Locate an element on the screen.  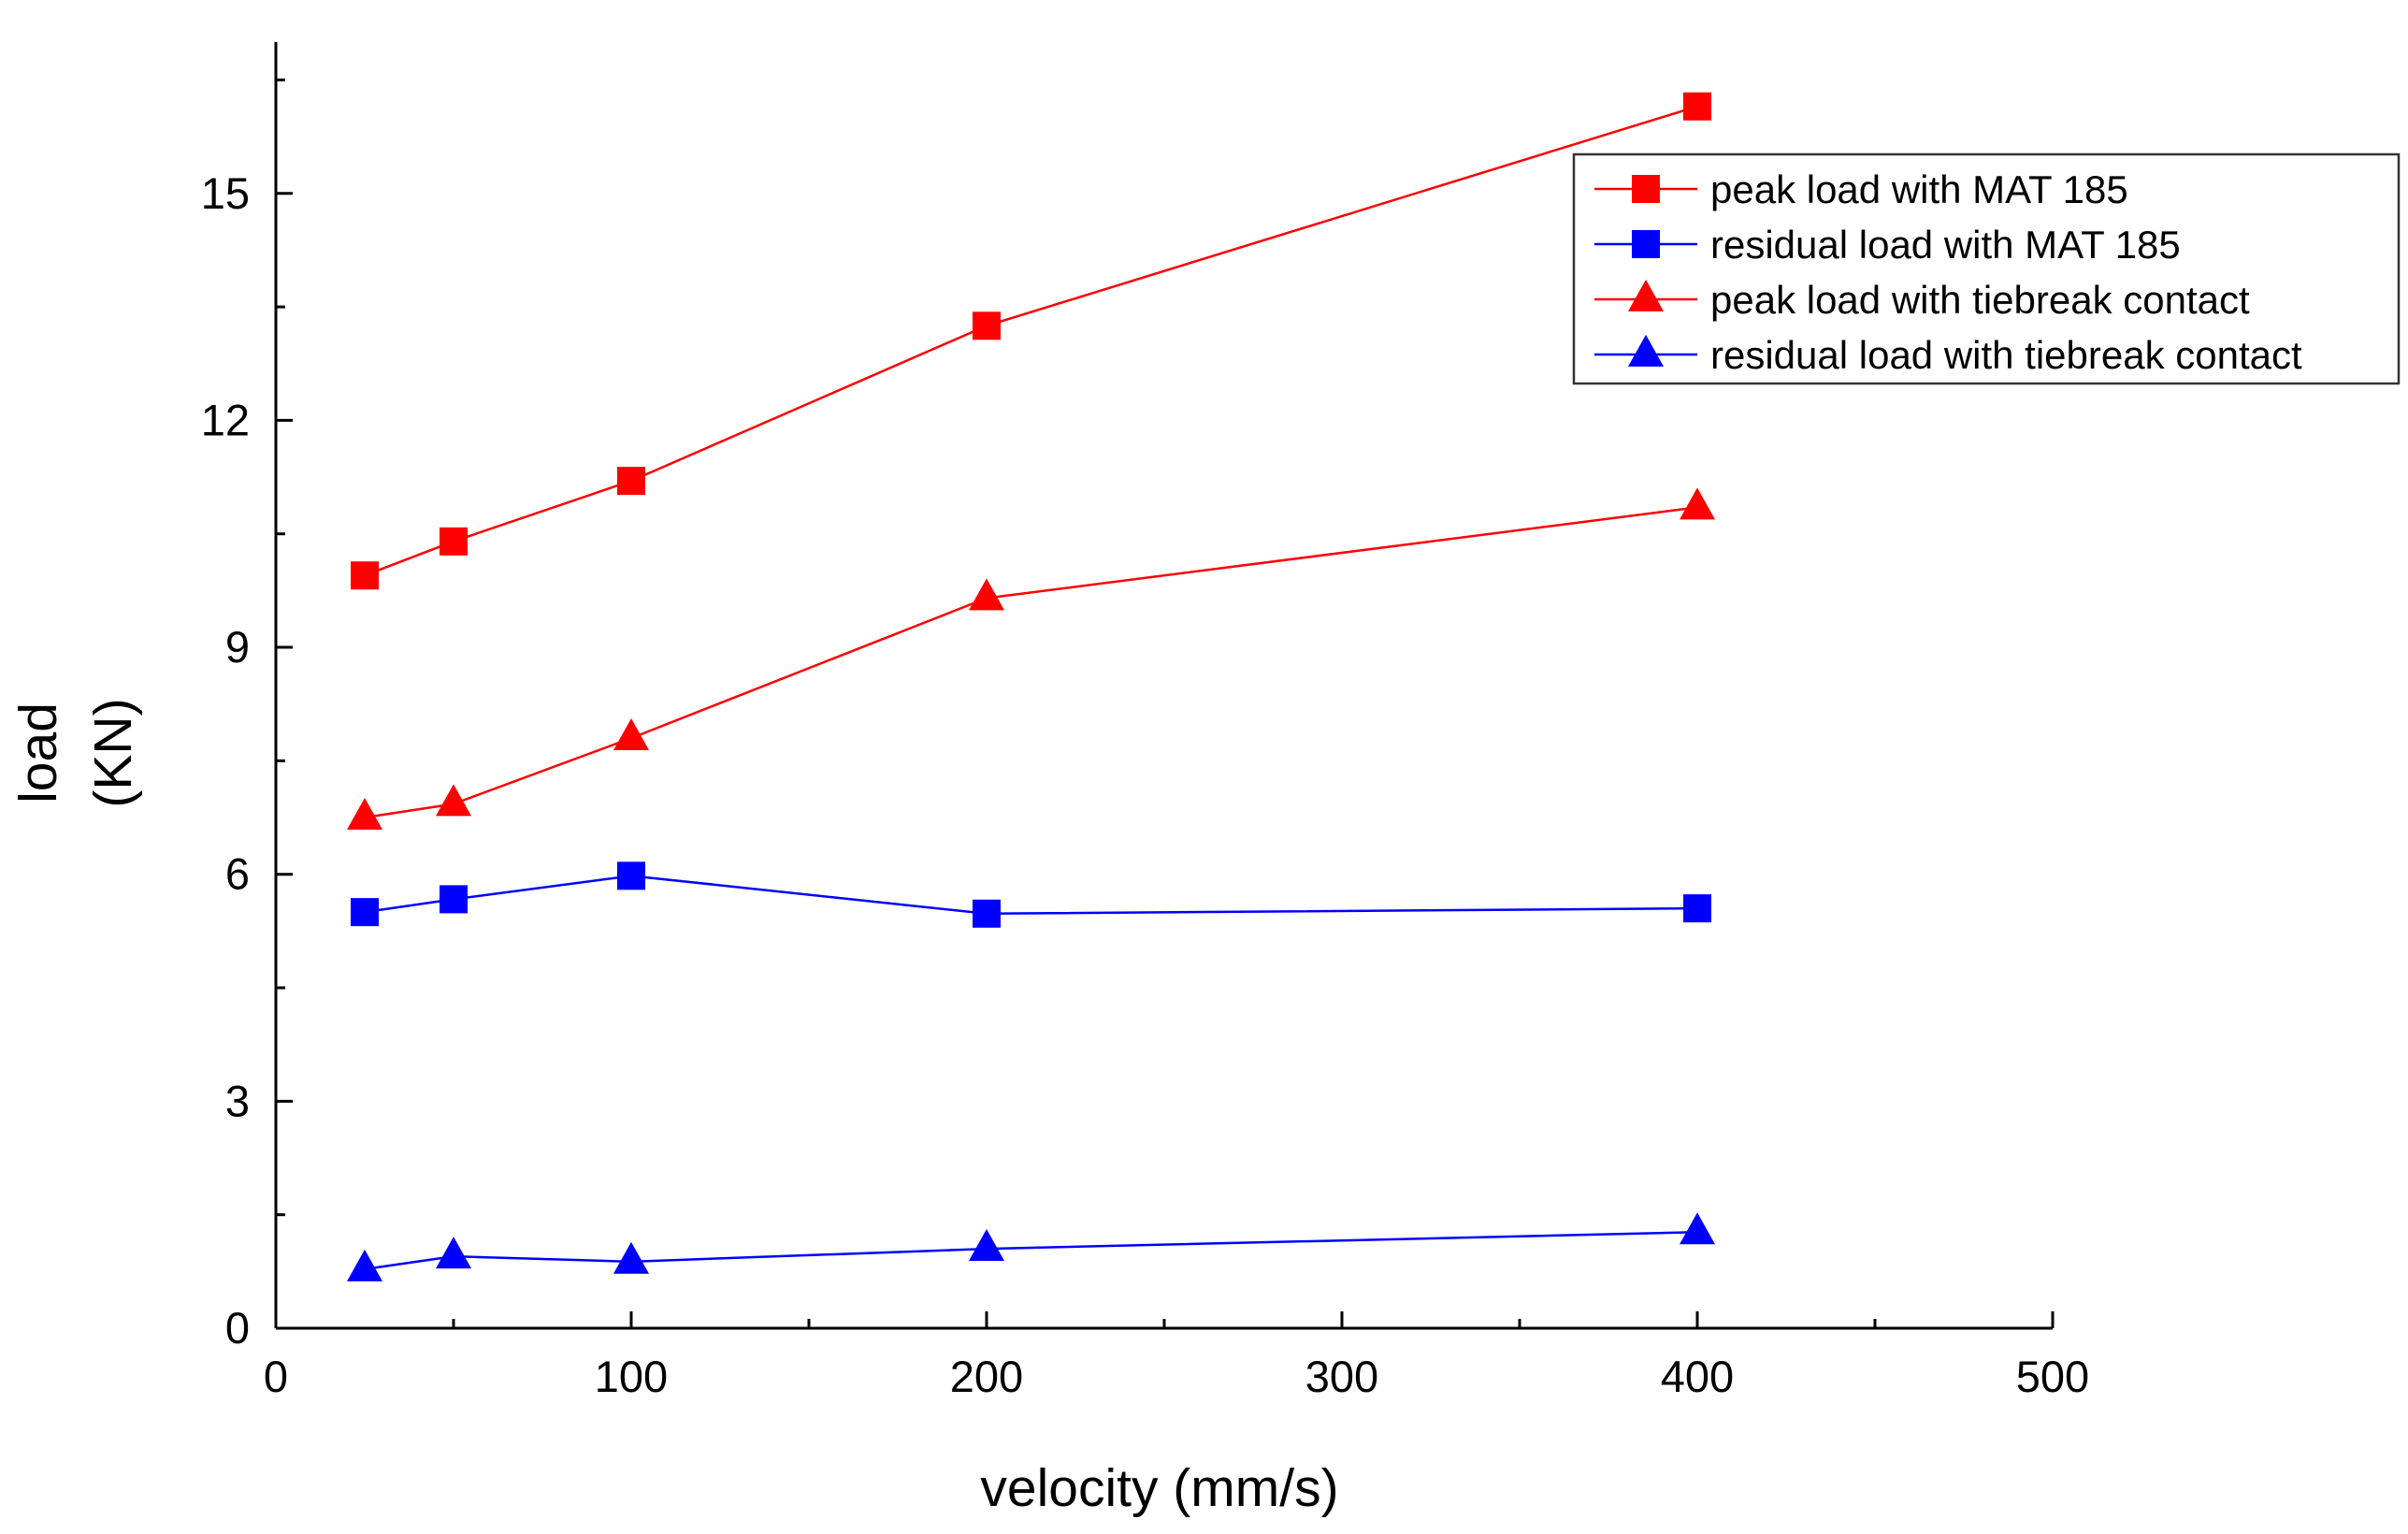
legend-label: residual load with MAT 185 is located at coordinates (1945, 245).